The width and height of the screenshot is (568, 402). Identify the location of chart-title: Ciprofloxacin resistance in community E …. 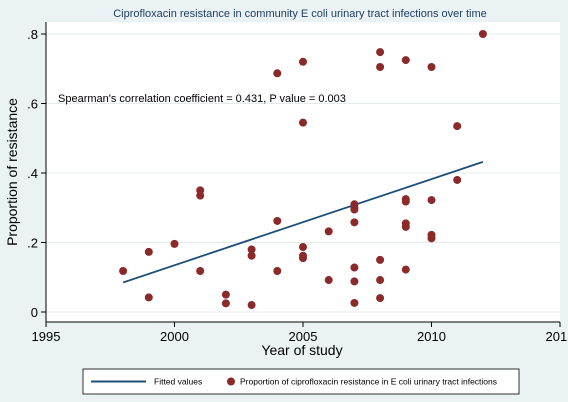
(300, 14).